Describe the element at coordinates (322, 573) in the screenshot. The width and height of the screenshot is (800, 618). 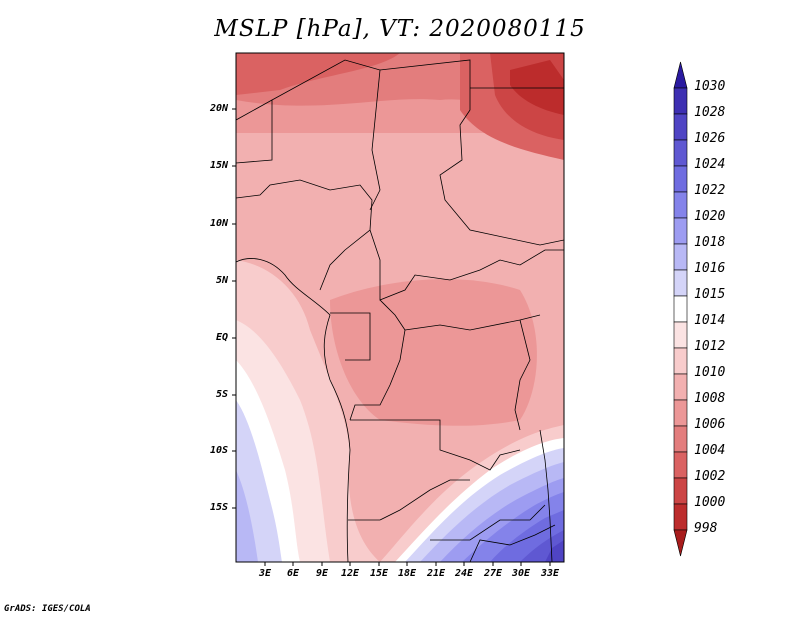
I see `x-tick-label: 9E` at that location.